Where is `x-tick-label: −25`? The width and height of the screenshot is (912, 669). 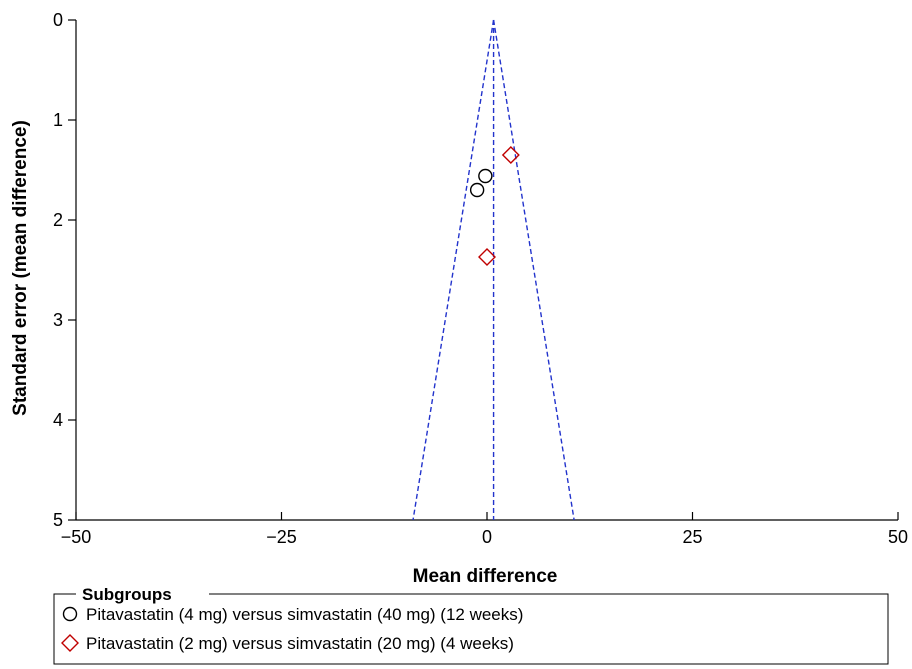
x-tick-label: −25 is located at coordinates (281, 537).